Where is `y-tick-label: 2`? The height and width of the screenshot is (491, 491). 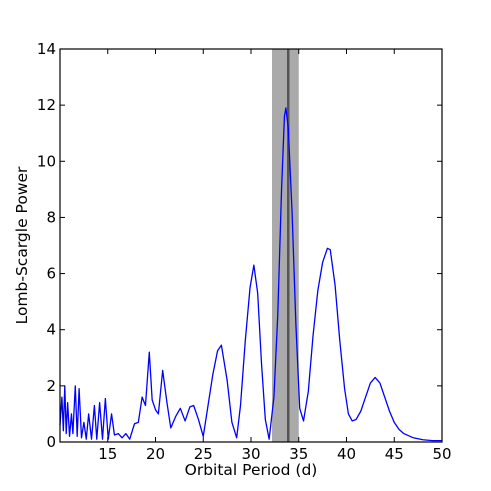
y-tick-label: 2 is located at coordinates (51, 386).